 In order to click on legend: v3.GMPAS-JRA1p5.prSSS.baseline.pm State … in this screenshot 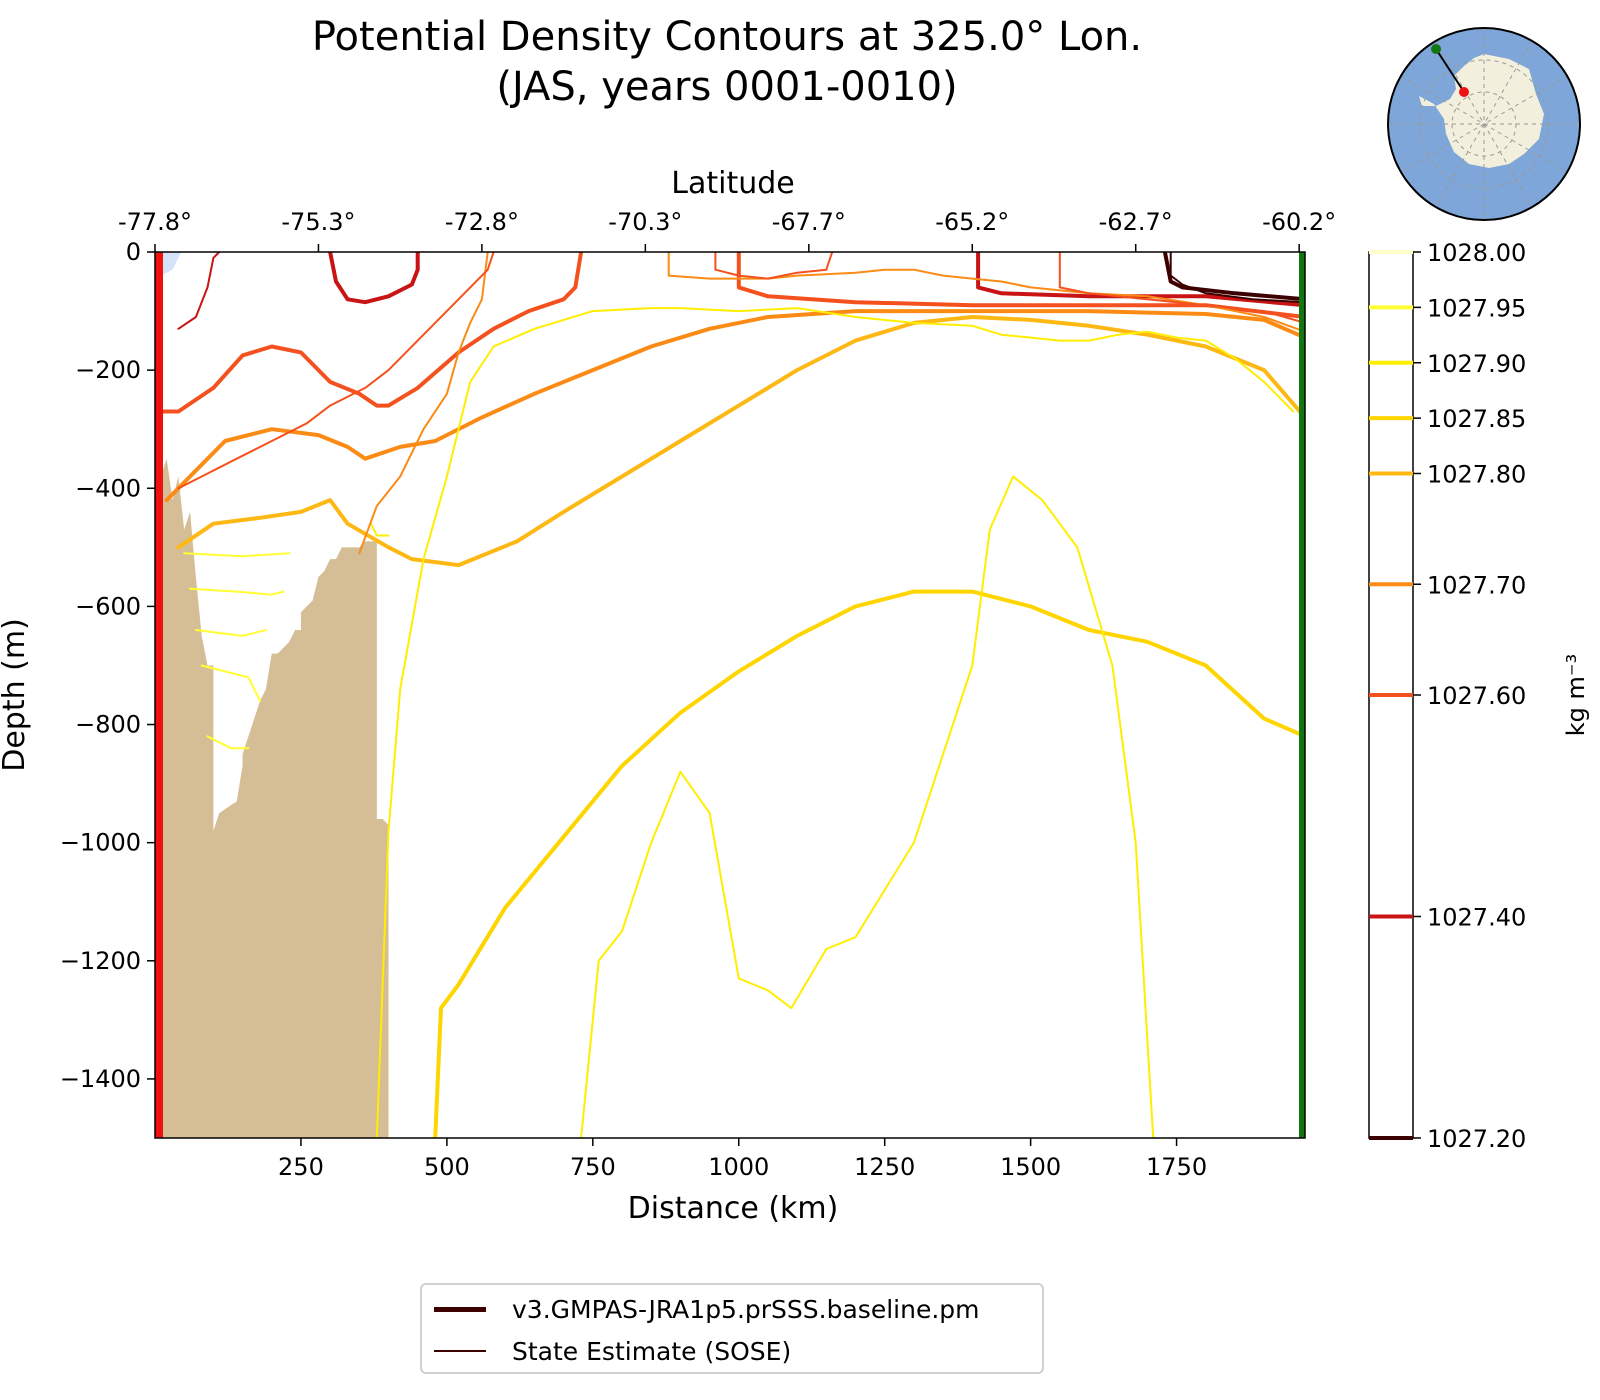, I will do `click(732, 1328)`.